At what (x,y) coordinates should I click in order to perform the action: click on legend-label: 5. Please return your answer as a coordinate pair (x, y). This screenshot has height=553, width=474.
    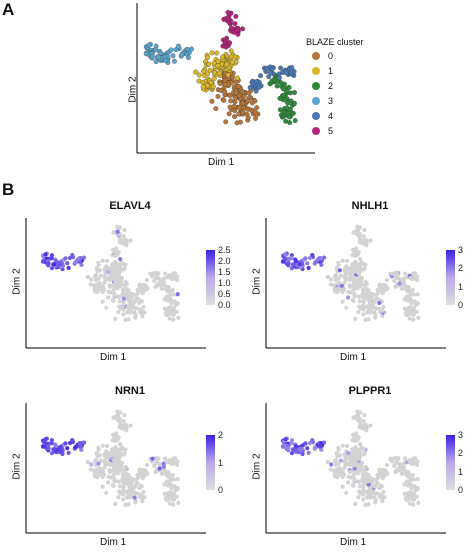
    Looking at the image, I should click on (331, 131).